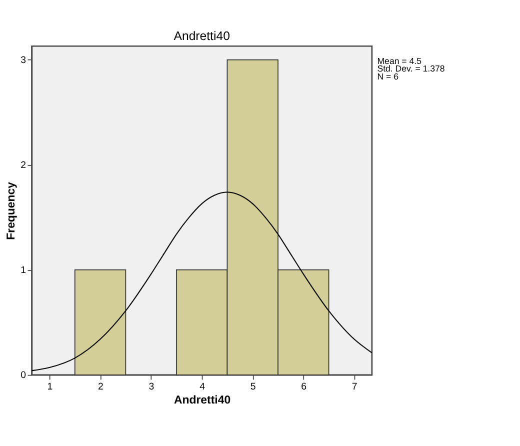 This screenshot has width=520, height=446. Describe the element at coordinates (23, 60) in the screenshot. I see `y-tick-label: 3` at that location.